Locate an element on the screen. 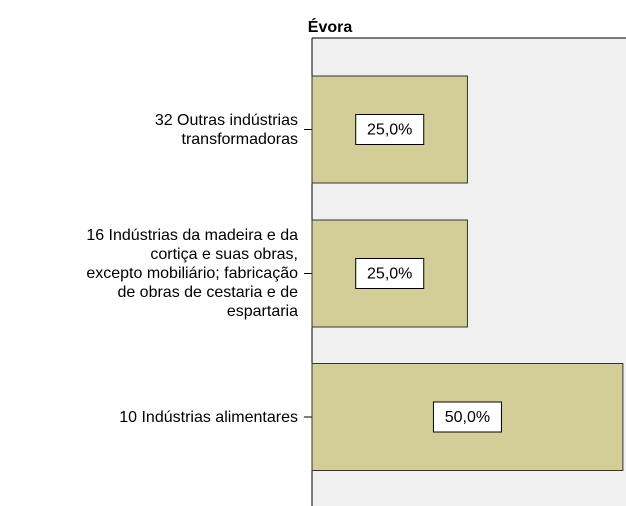  chart-title: Évora is located at coordinates (330, 26).